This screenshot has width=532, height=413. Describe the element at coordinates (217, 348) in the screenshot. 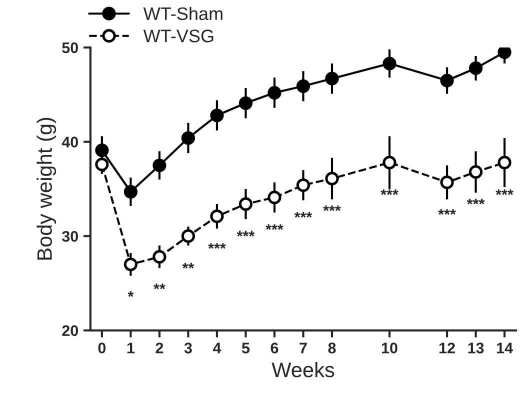

I see `x-tick-label: 4` at that location.